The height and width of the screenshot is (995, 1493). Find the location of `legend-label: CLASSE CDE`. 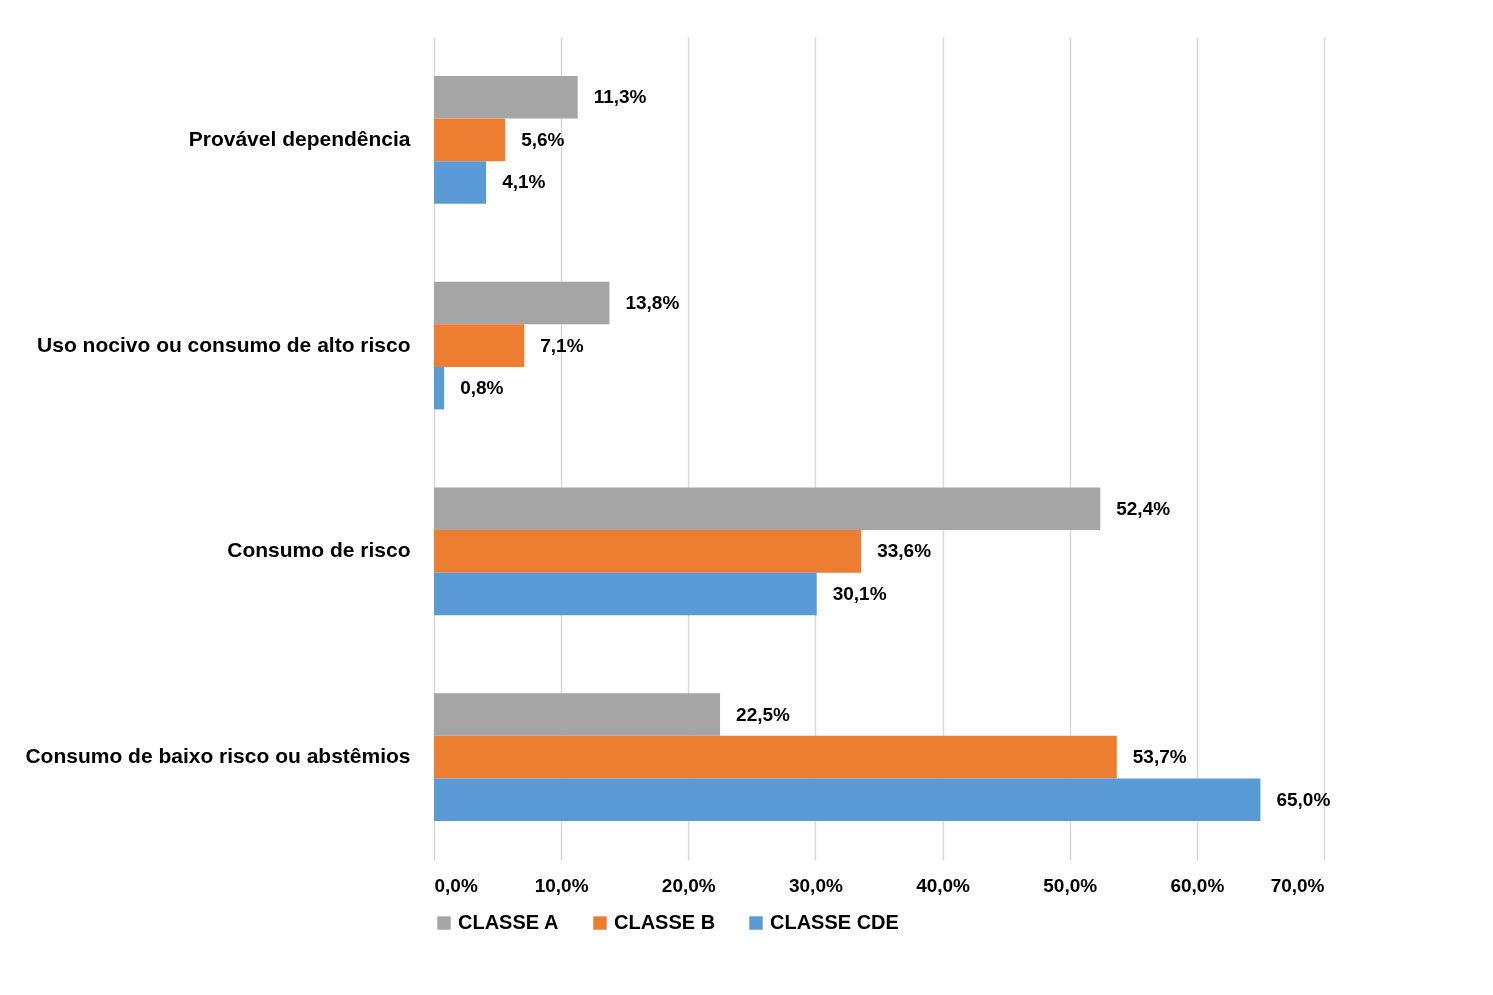

legend-label: CLASSE CDE is located at coordinates (834, 922).